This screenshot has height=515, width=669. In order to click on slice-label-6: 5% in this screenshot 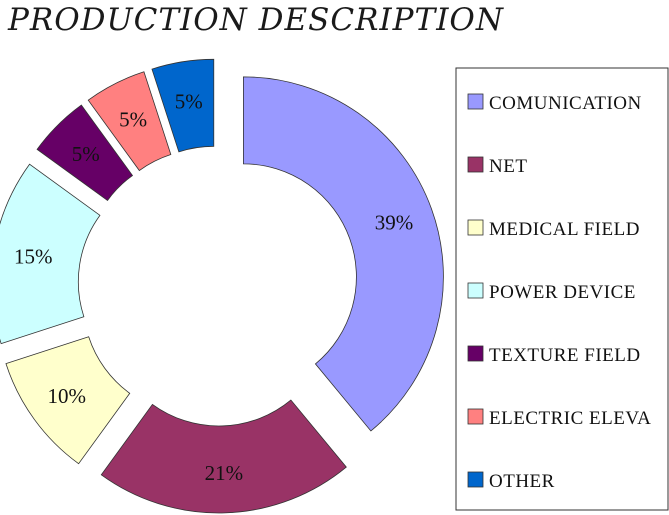, I will do `click(189, 101)`.